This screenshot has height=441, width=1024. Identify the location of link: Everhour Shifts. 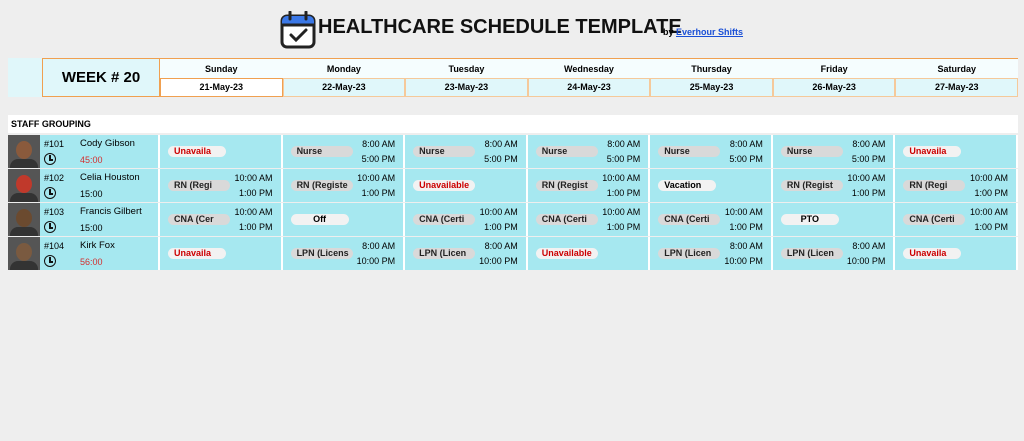
(710, 32).